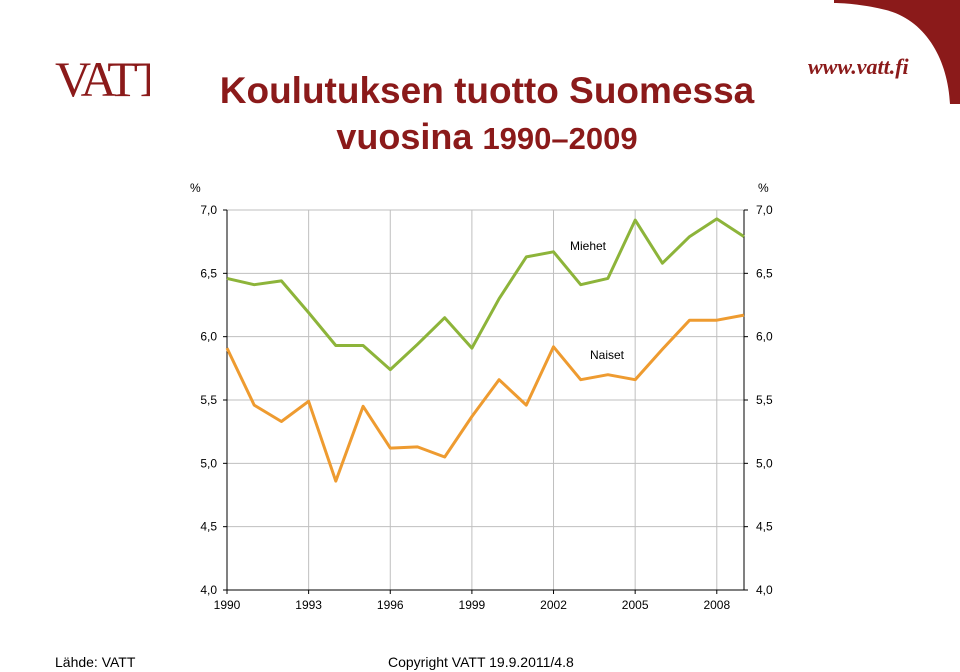  I want to click on vatt-logo: VATT, so click(102, 77).